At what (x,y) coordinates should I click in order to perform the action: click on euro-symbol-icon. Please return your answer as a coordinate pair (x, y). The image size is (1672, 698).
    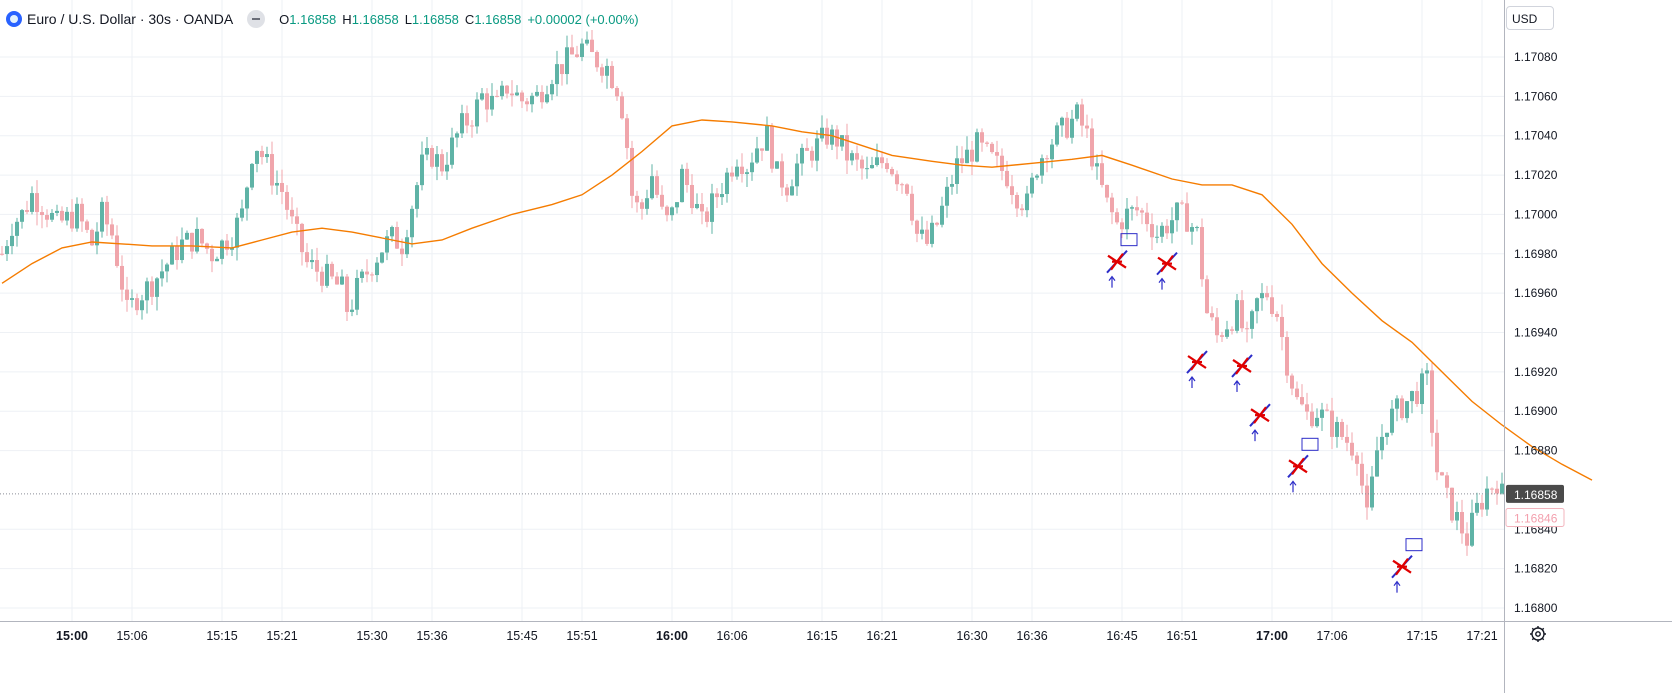
    Looking at the image, I should click on (14, 19).